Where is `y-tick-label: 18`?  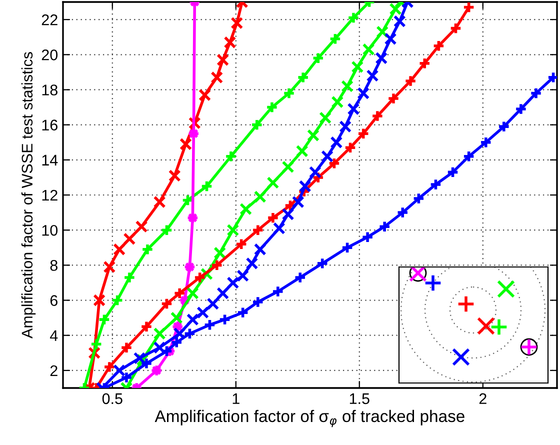
y-tick-label: 18 is located at coordinates (50, 90).